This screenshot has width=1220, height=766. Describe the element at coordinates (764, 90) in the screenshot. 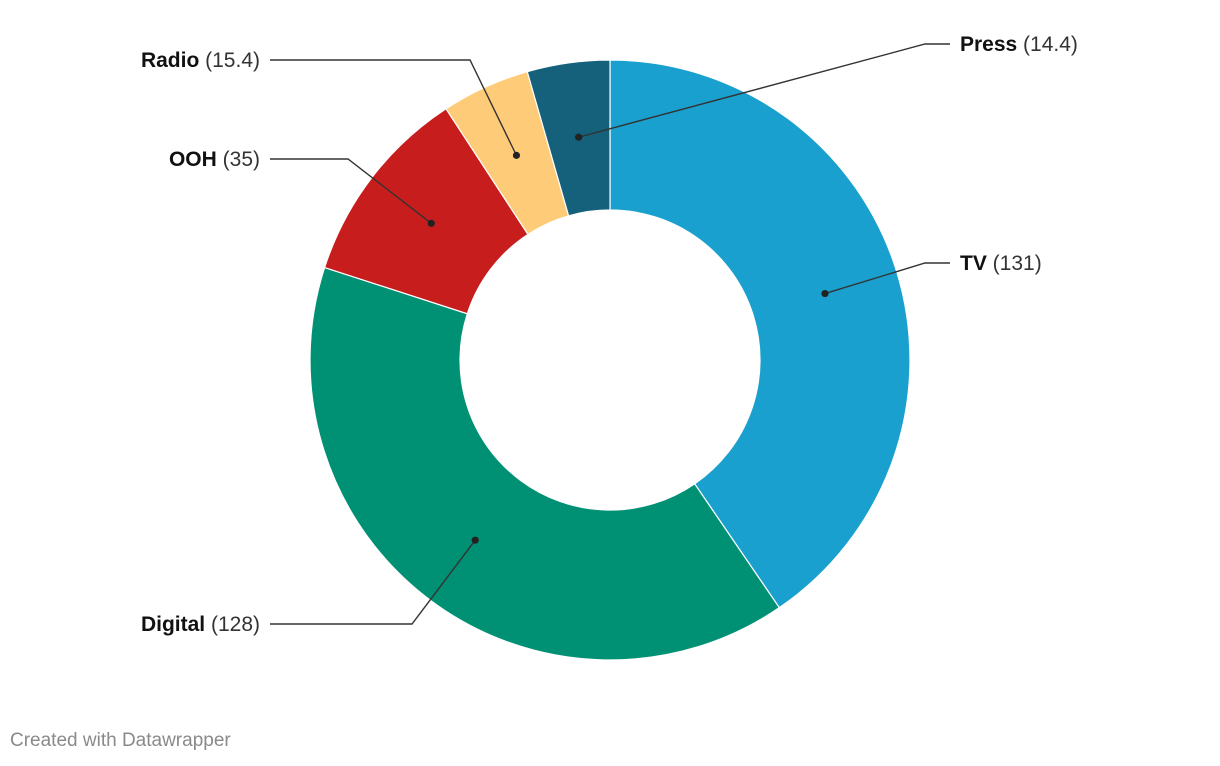

I see `leader-line-press` at that location.